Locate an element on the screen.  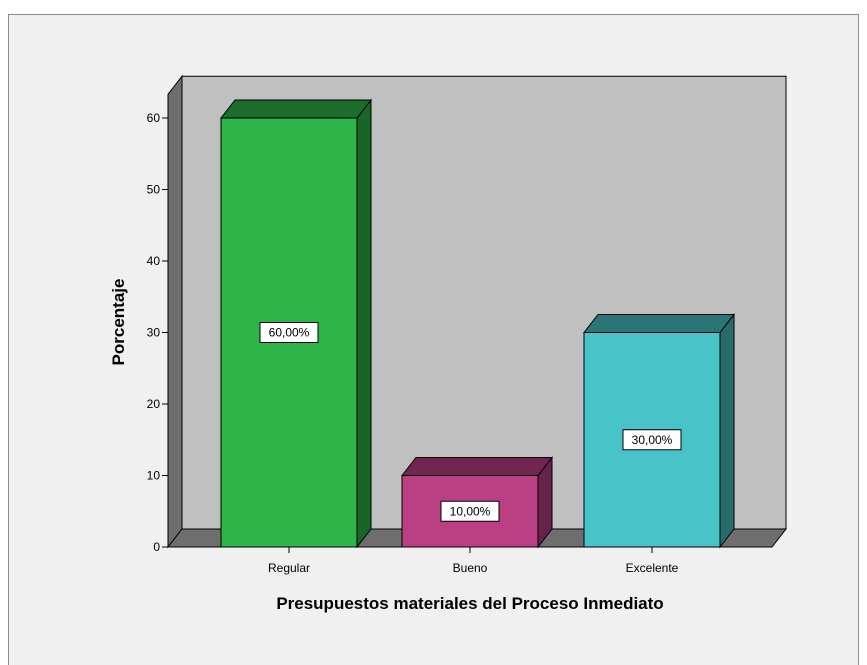
data-label: 30,00% is located at coordinates (652, 440).